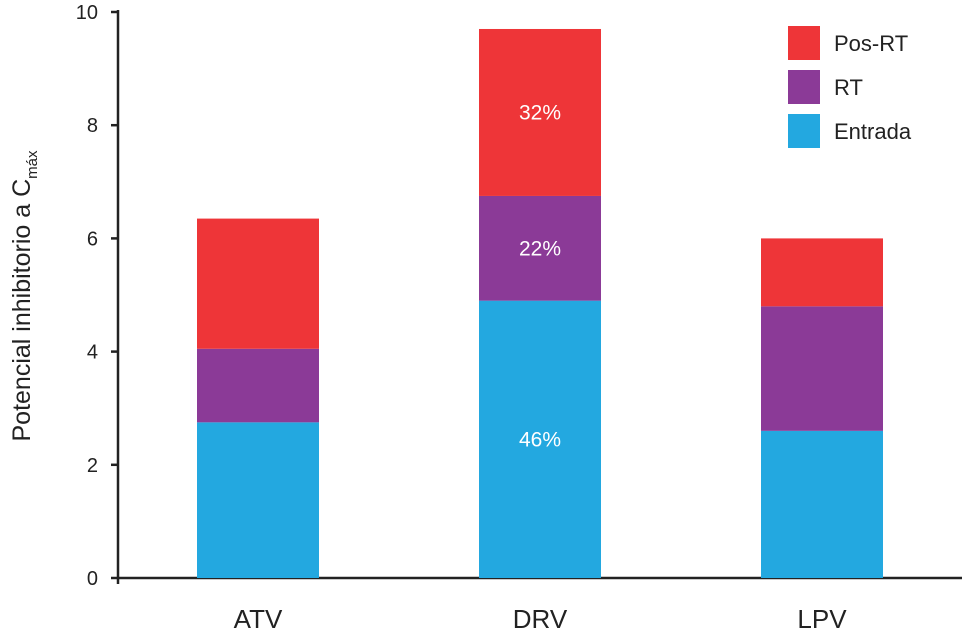  I want to click on y-tick-label: 10, so click(87, 13).